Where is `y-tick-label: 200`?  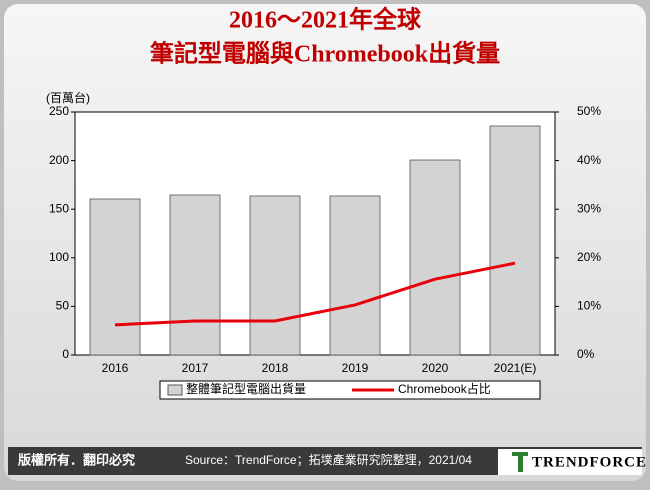 y-tick-label: 200 is located at coordinates (59, 160).